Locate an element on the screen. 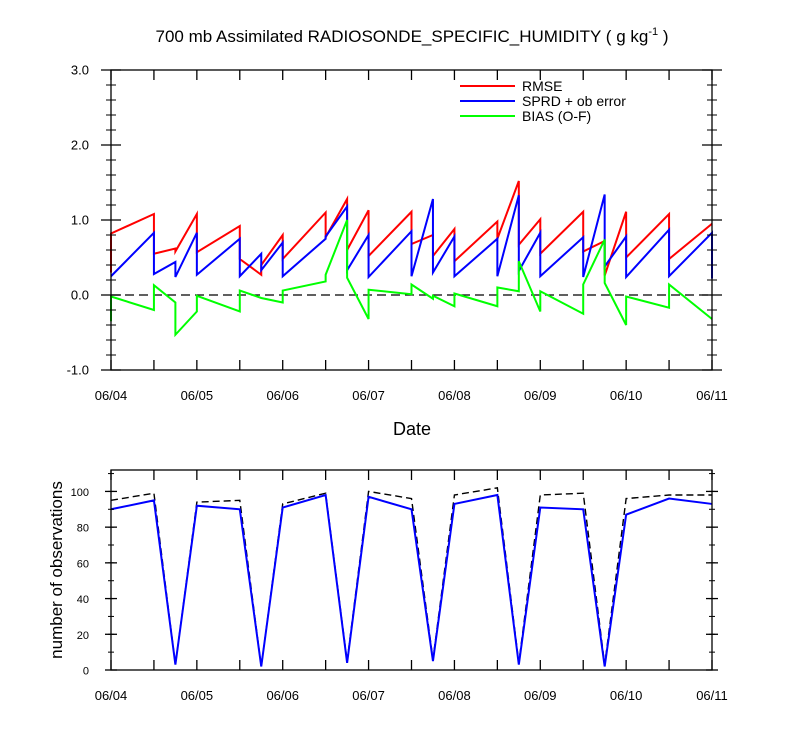 The image size is (800, 750). y-tick-label: 0.0 is located at coordinates (80, 295).